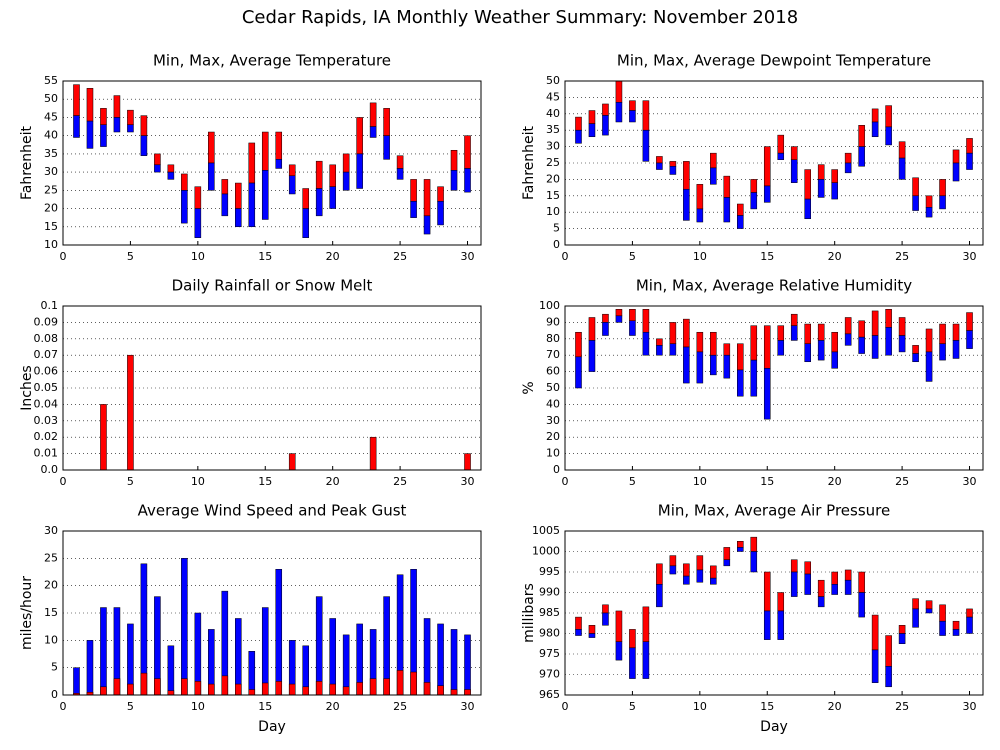  Describe the element at coordinates (51, 153) in the screenshot. I see `y-tick-label: 35` at that location.